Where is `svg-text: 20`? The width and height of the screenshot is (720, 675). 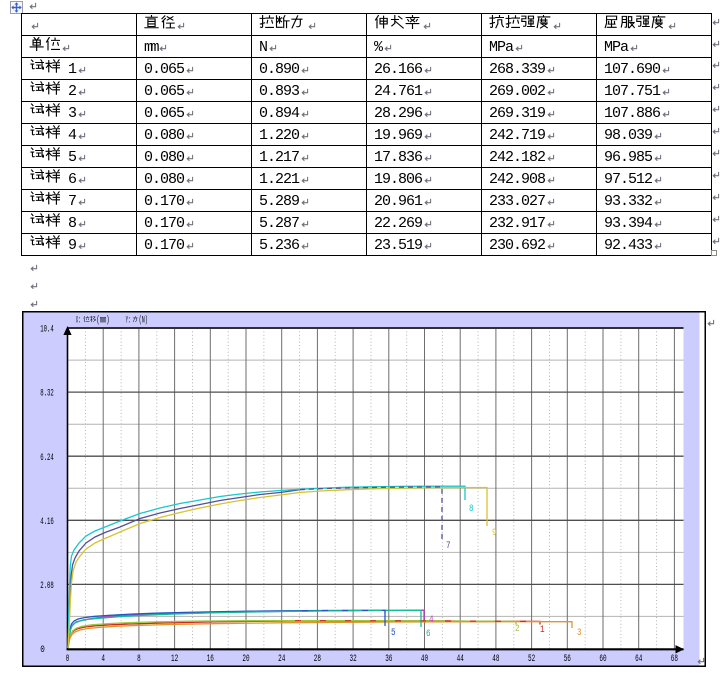 svg-text: 20 is located at coordinates (245, 659).